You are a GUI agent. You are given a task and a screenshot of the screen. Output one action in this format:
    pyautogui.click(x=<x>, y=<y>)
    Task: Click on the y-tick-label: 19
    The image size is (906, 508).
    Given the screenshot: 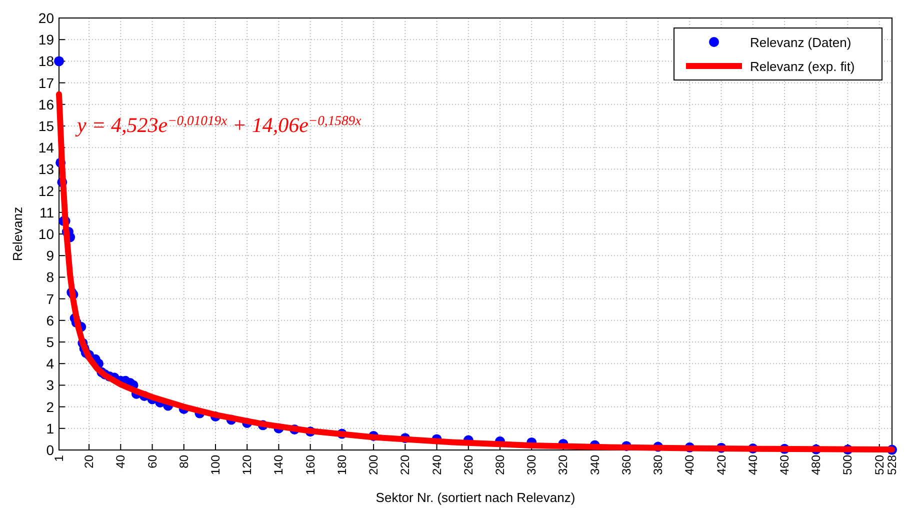 What is the action you would take?
    pyautogui.click(x=46, y=40)
    